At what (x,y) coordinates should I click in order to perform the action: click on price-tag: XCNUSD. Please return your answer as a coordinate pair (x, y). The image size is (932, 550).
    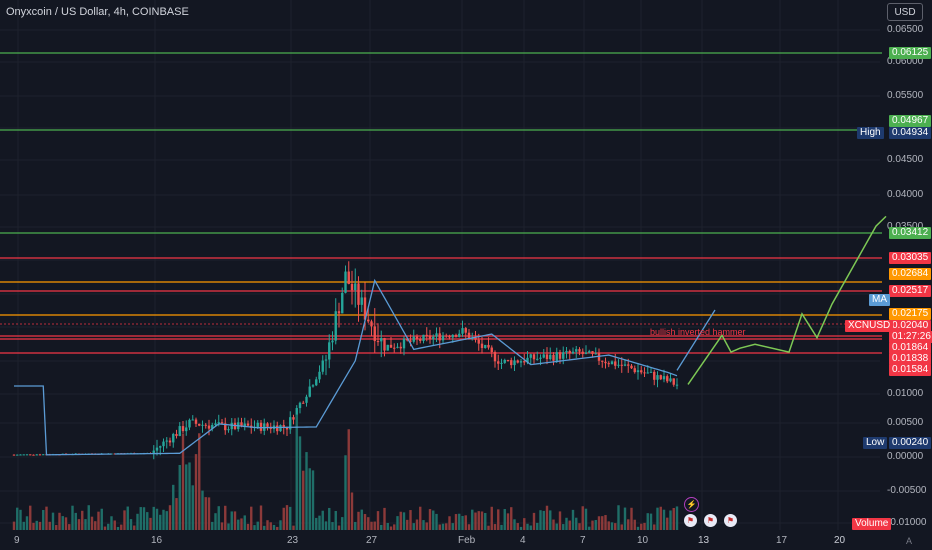
    Looking at the image, I should click on (869, 326).